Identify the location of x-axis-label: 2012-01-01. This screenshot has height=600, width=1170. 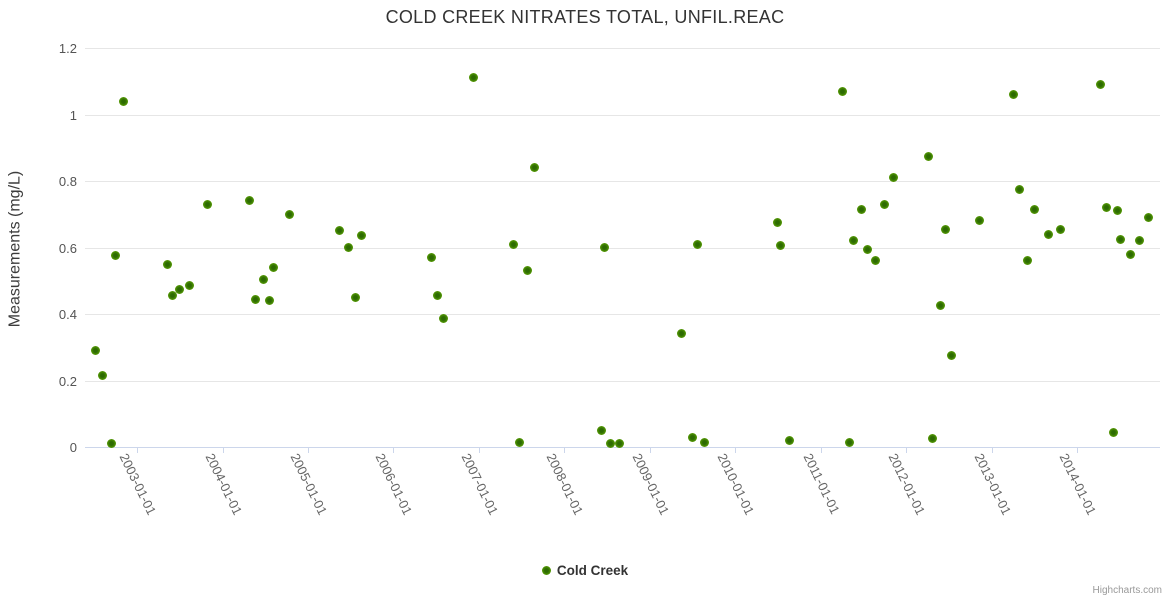
(907, 484).